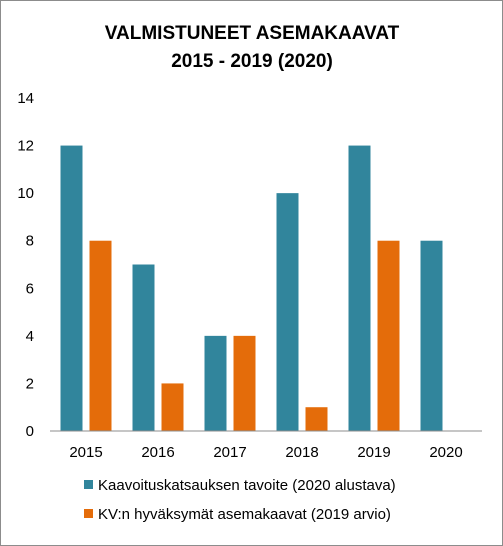  What do you see at coordinates (301, 452) in the screenshot?
I see `x-tick-label: 2018` at bounding box center [301, 452].